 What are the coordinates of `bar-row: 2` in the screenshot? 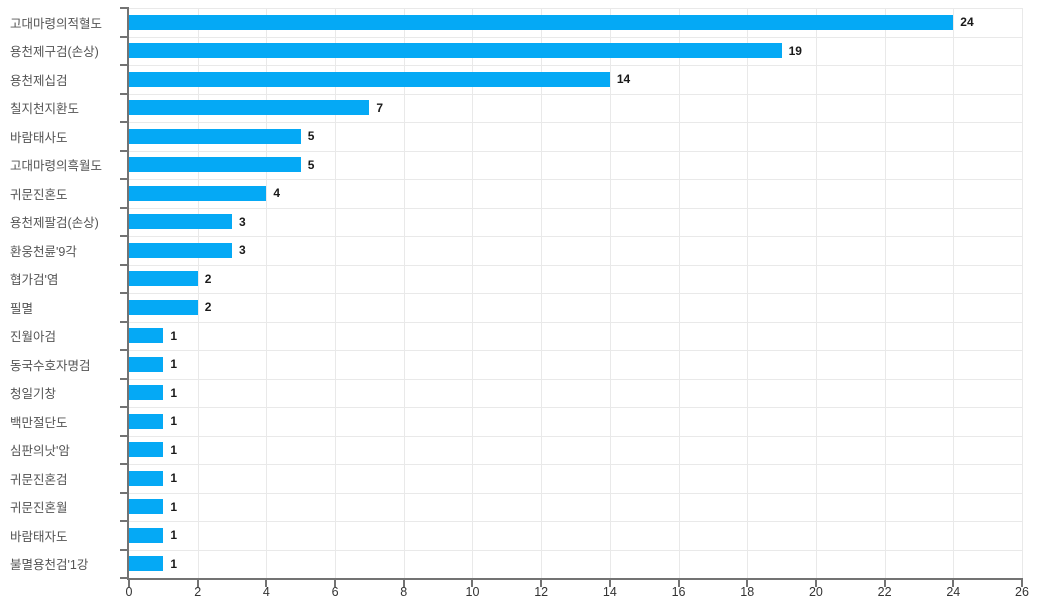 It's located at (575, 279).